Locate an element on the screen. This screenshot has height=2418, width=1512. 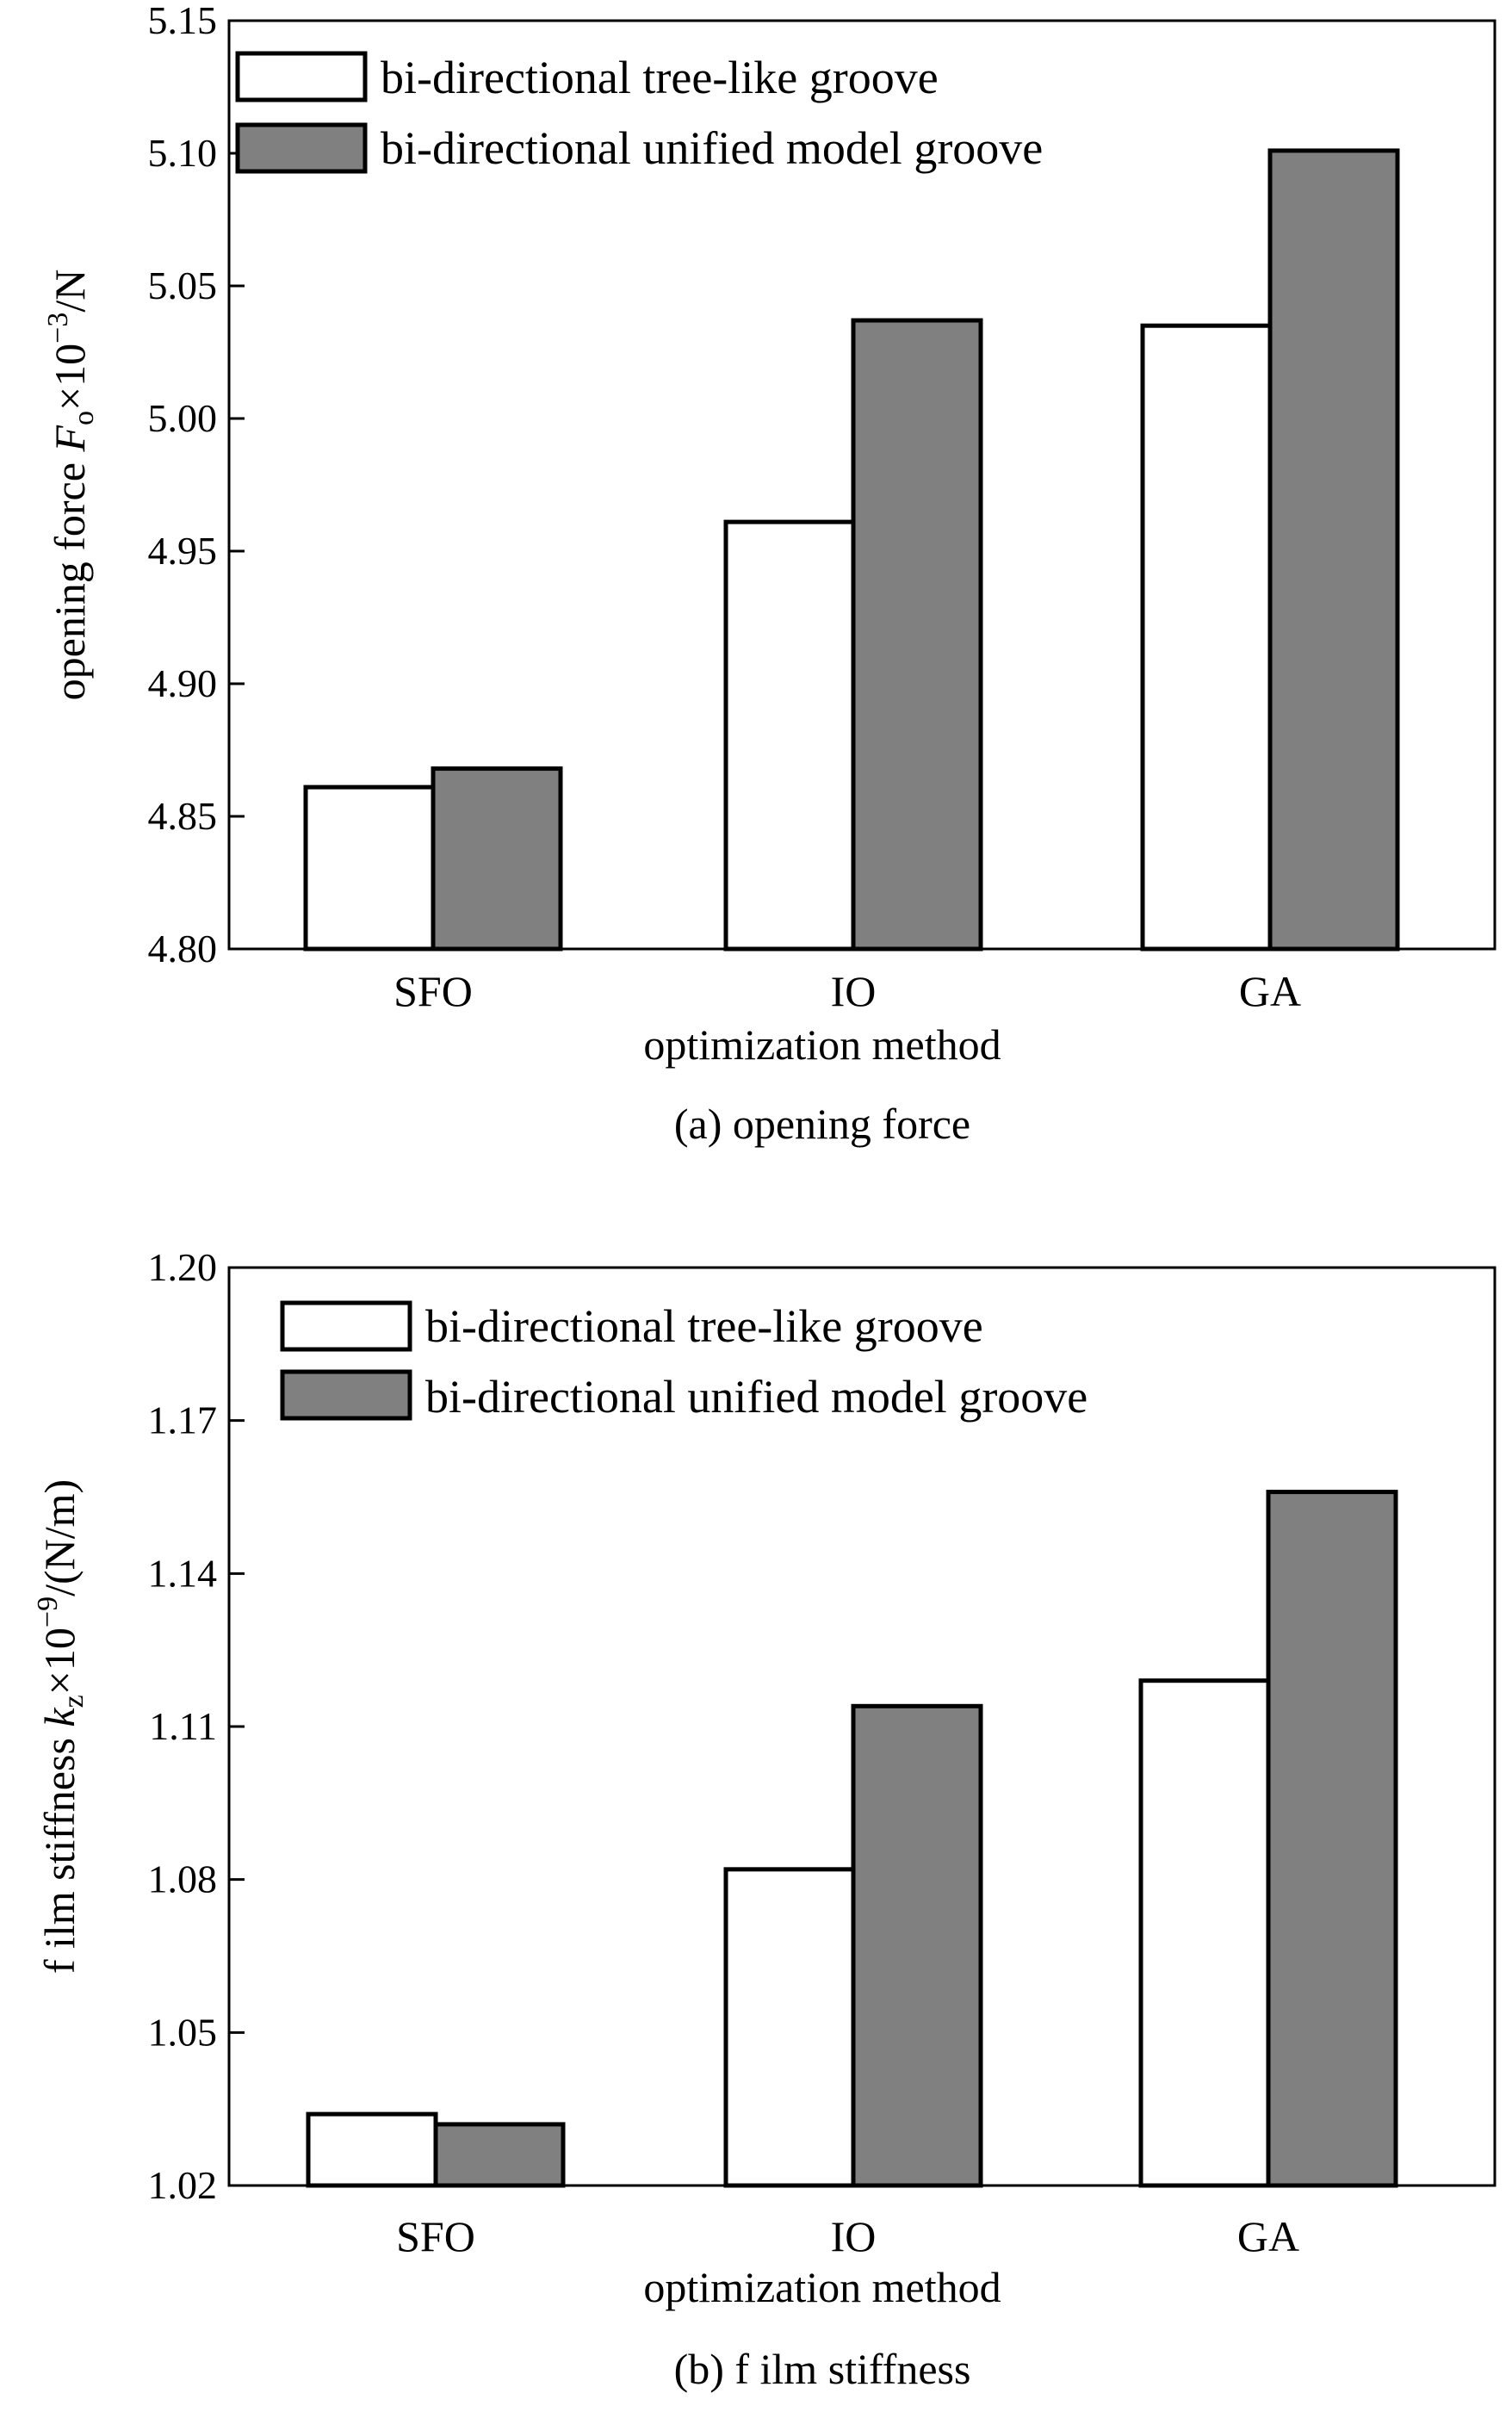
y-axis-title-unit: /(N/m) is located at coordinates (59, 1537).